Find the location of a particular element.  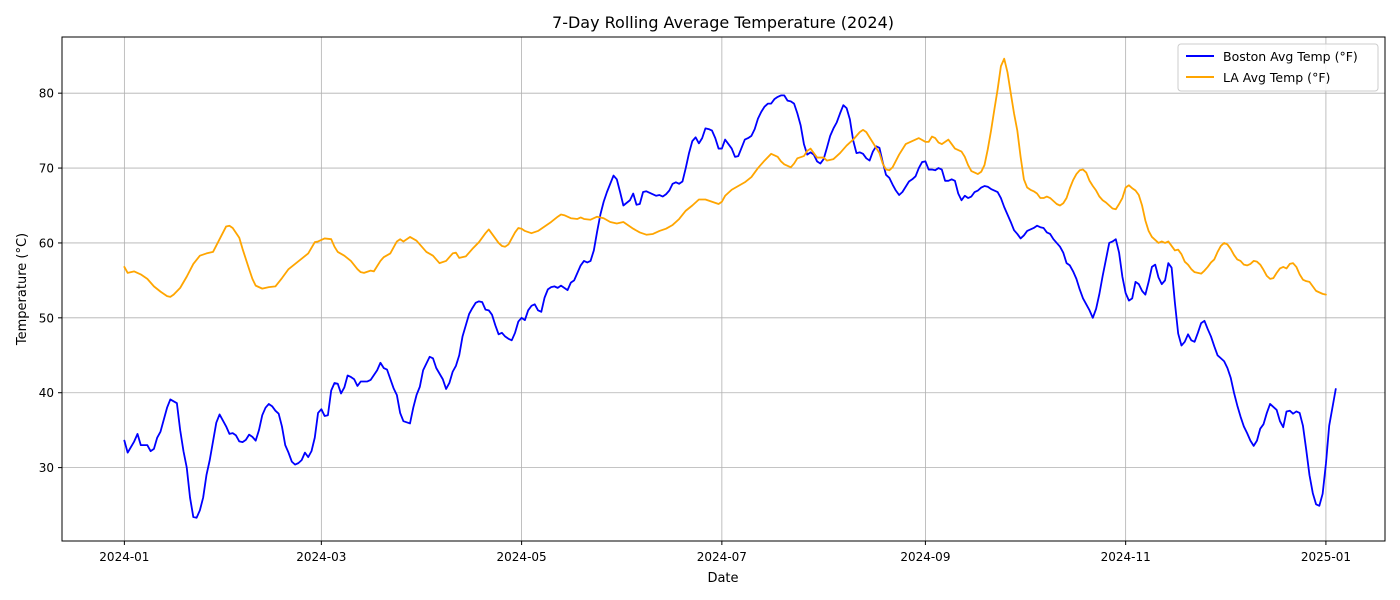

chart-title: 7-Day Rolling Average Temperature (2024) is located at coordinates (723, 22).